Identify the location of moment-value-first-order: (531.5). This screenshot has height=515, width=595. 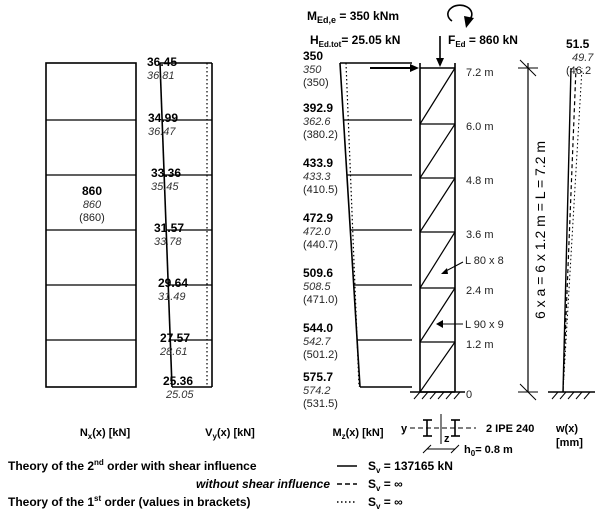
(320, 404).